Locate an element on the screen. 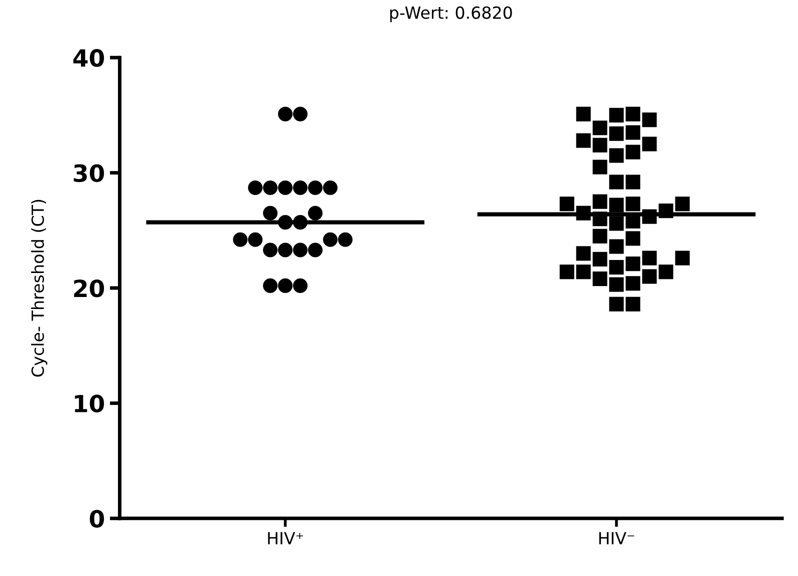  x-tick-label: HIV⁻ is located at coordinates (616, 538).